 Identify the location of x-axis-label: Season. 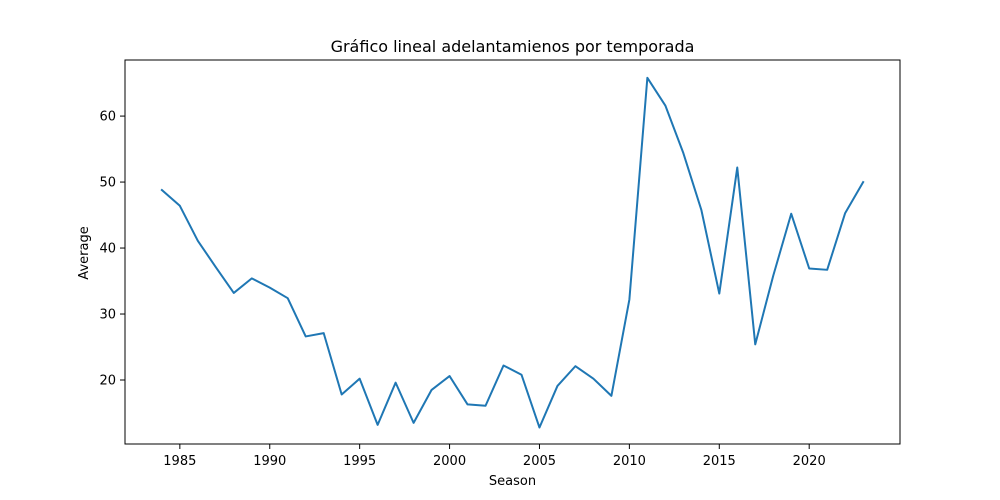
(512, 481).